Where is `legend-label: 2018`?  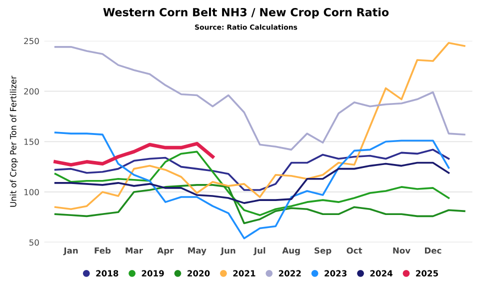
legend-label: 2018 is located at coordinates (107, 273).